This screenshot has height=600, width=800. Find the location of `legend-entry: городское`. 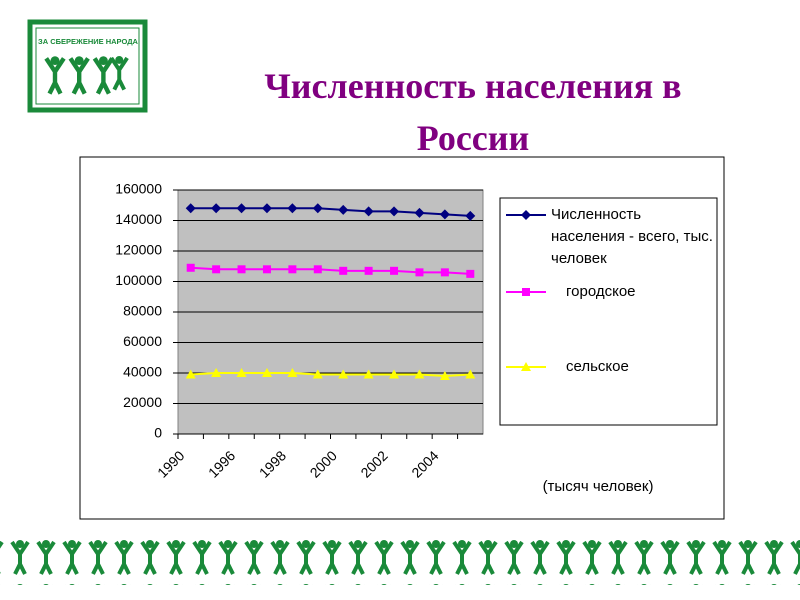

legend-entry: городское is located at coordinates (601, 291).